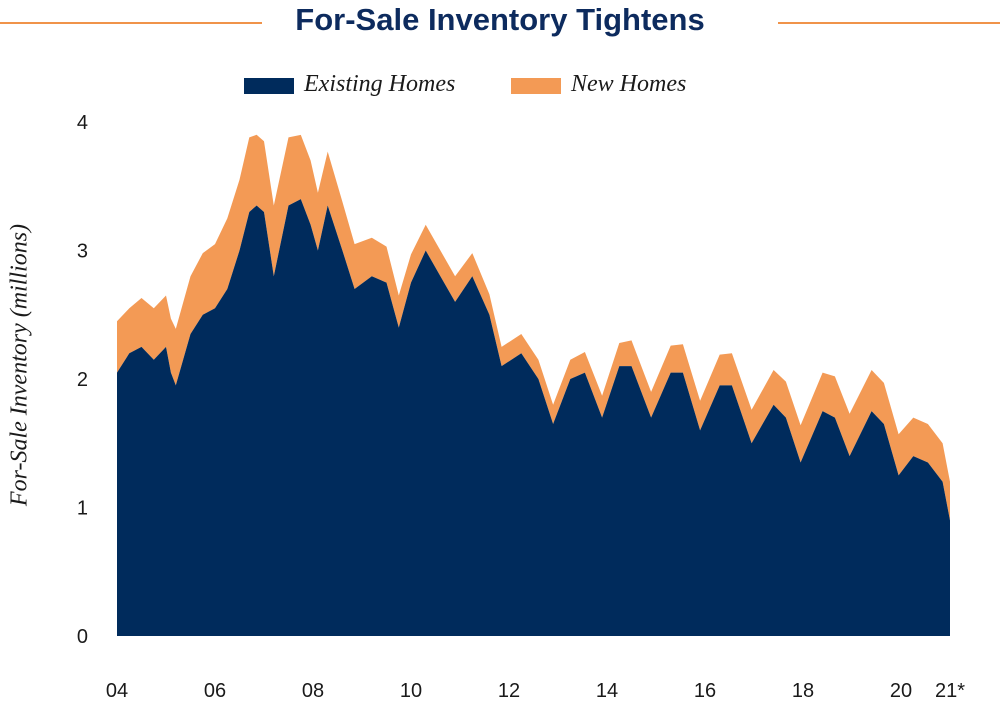 The height and width of the screenshot is (706, 1000). I want to click on legend-swatch-existing-homes, so click(269, 86).